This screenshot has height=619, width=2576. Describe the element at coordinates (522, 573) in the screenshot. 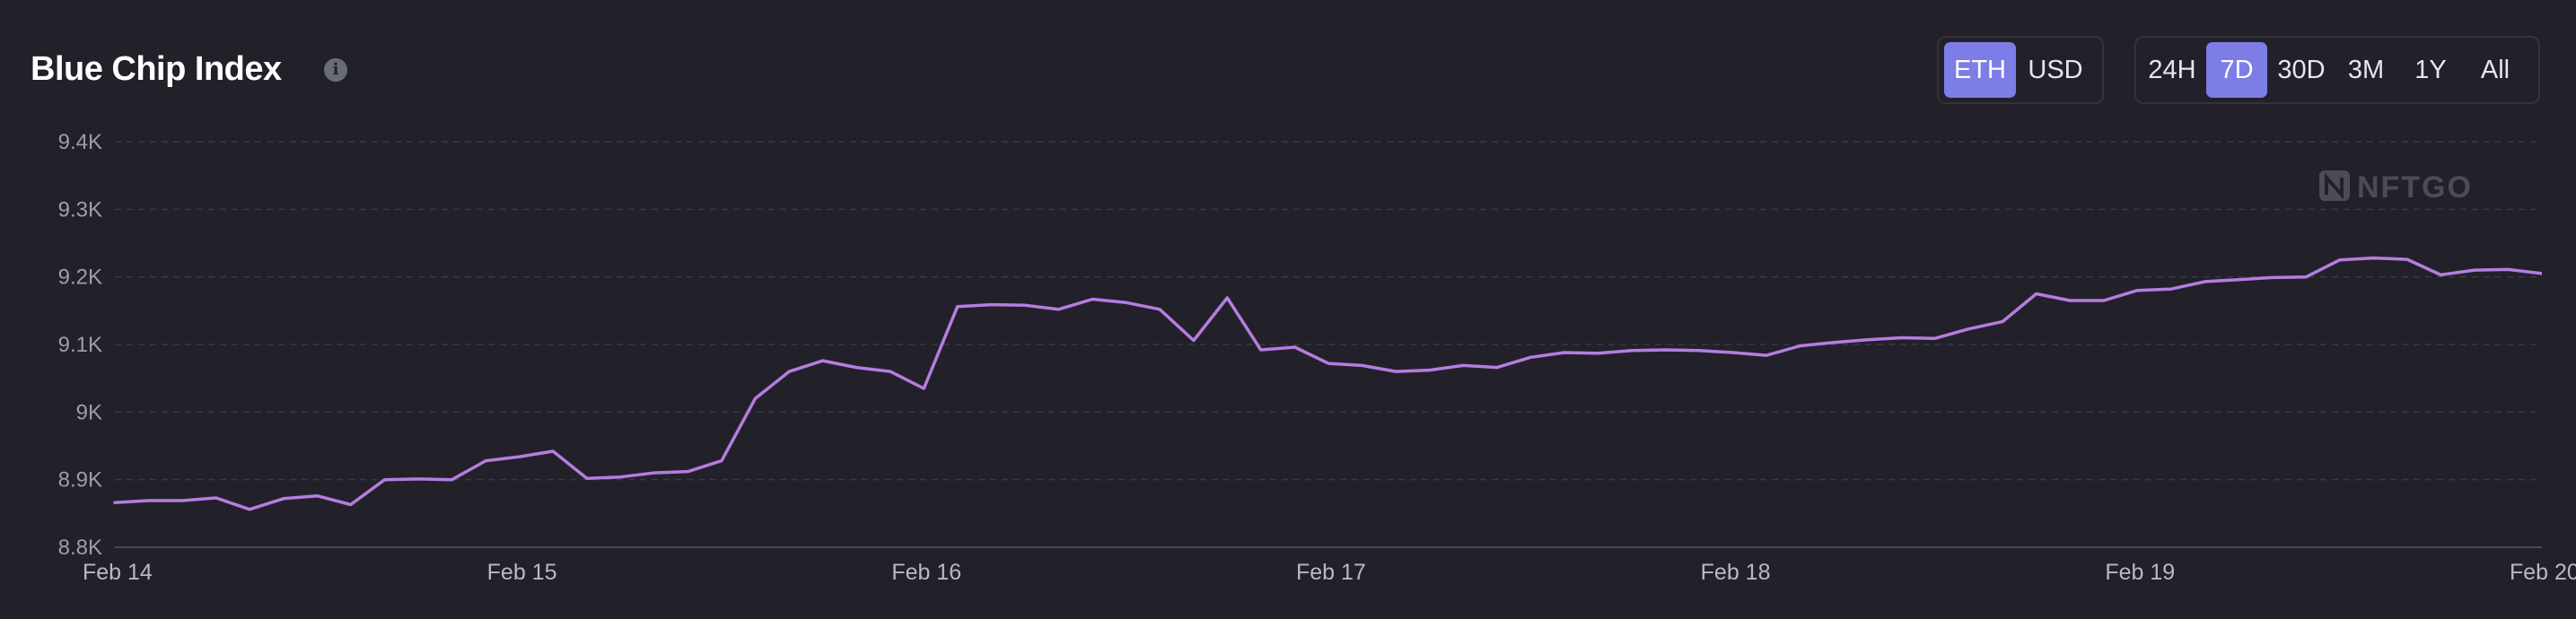

I see `x-tick-label: Feb 15` at that location.